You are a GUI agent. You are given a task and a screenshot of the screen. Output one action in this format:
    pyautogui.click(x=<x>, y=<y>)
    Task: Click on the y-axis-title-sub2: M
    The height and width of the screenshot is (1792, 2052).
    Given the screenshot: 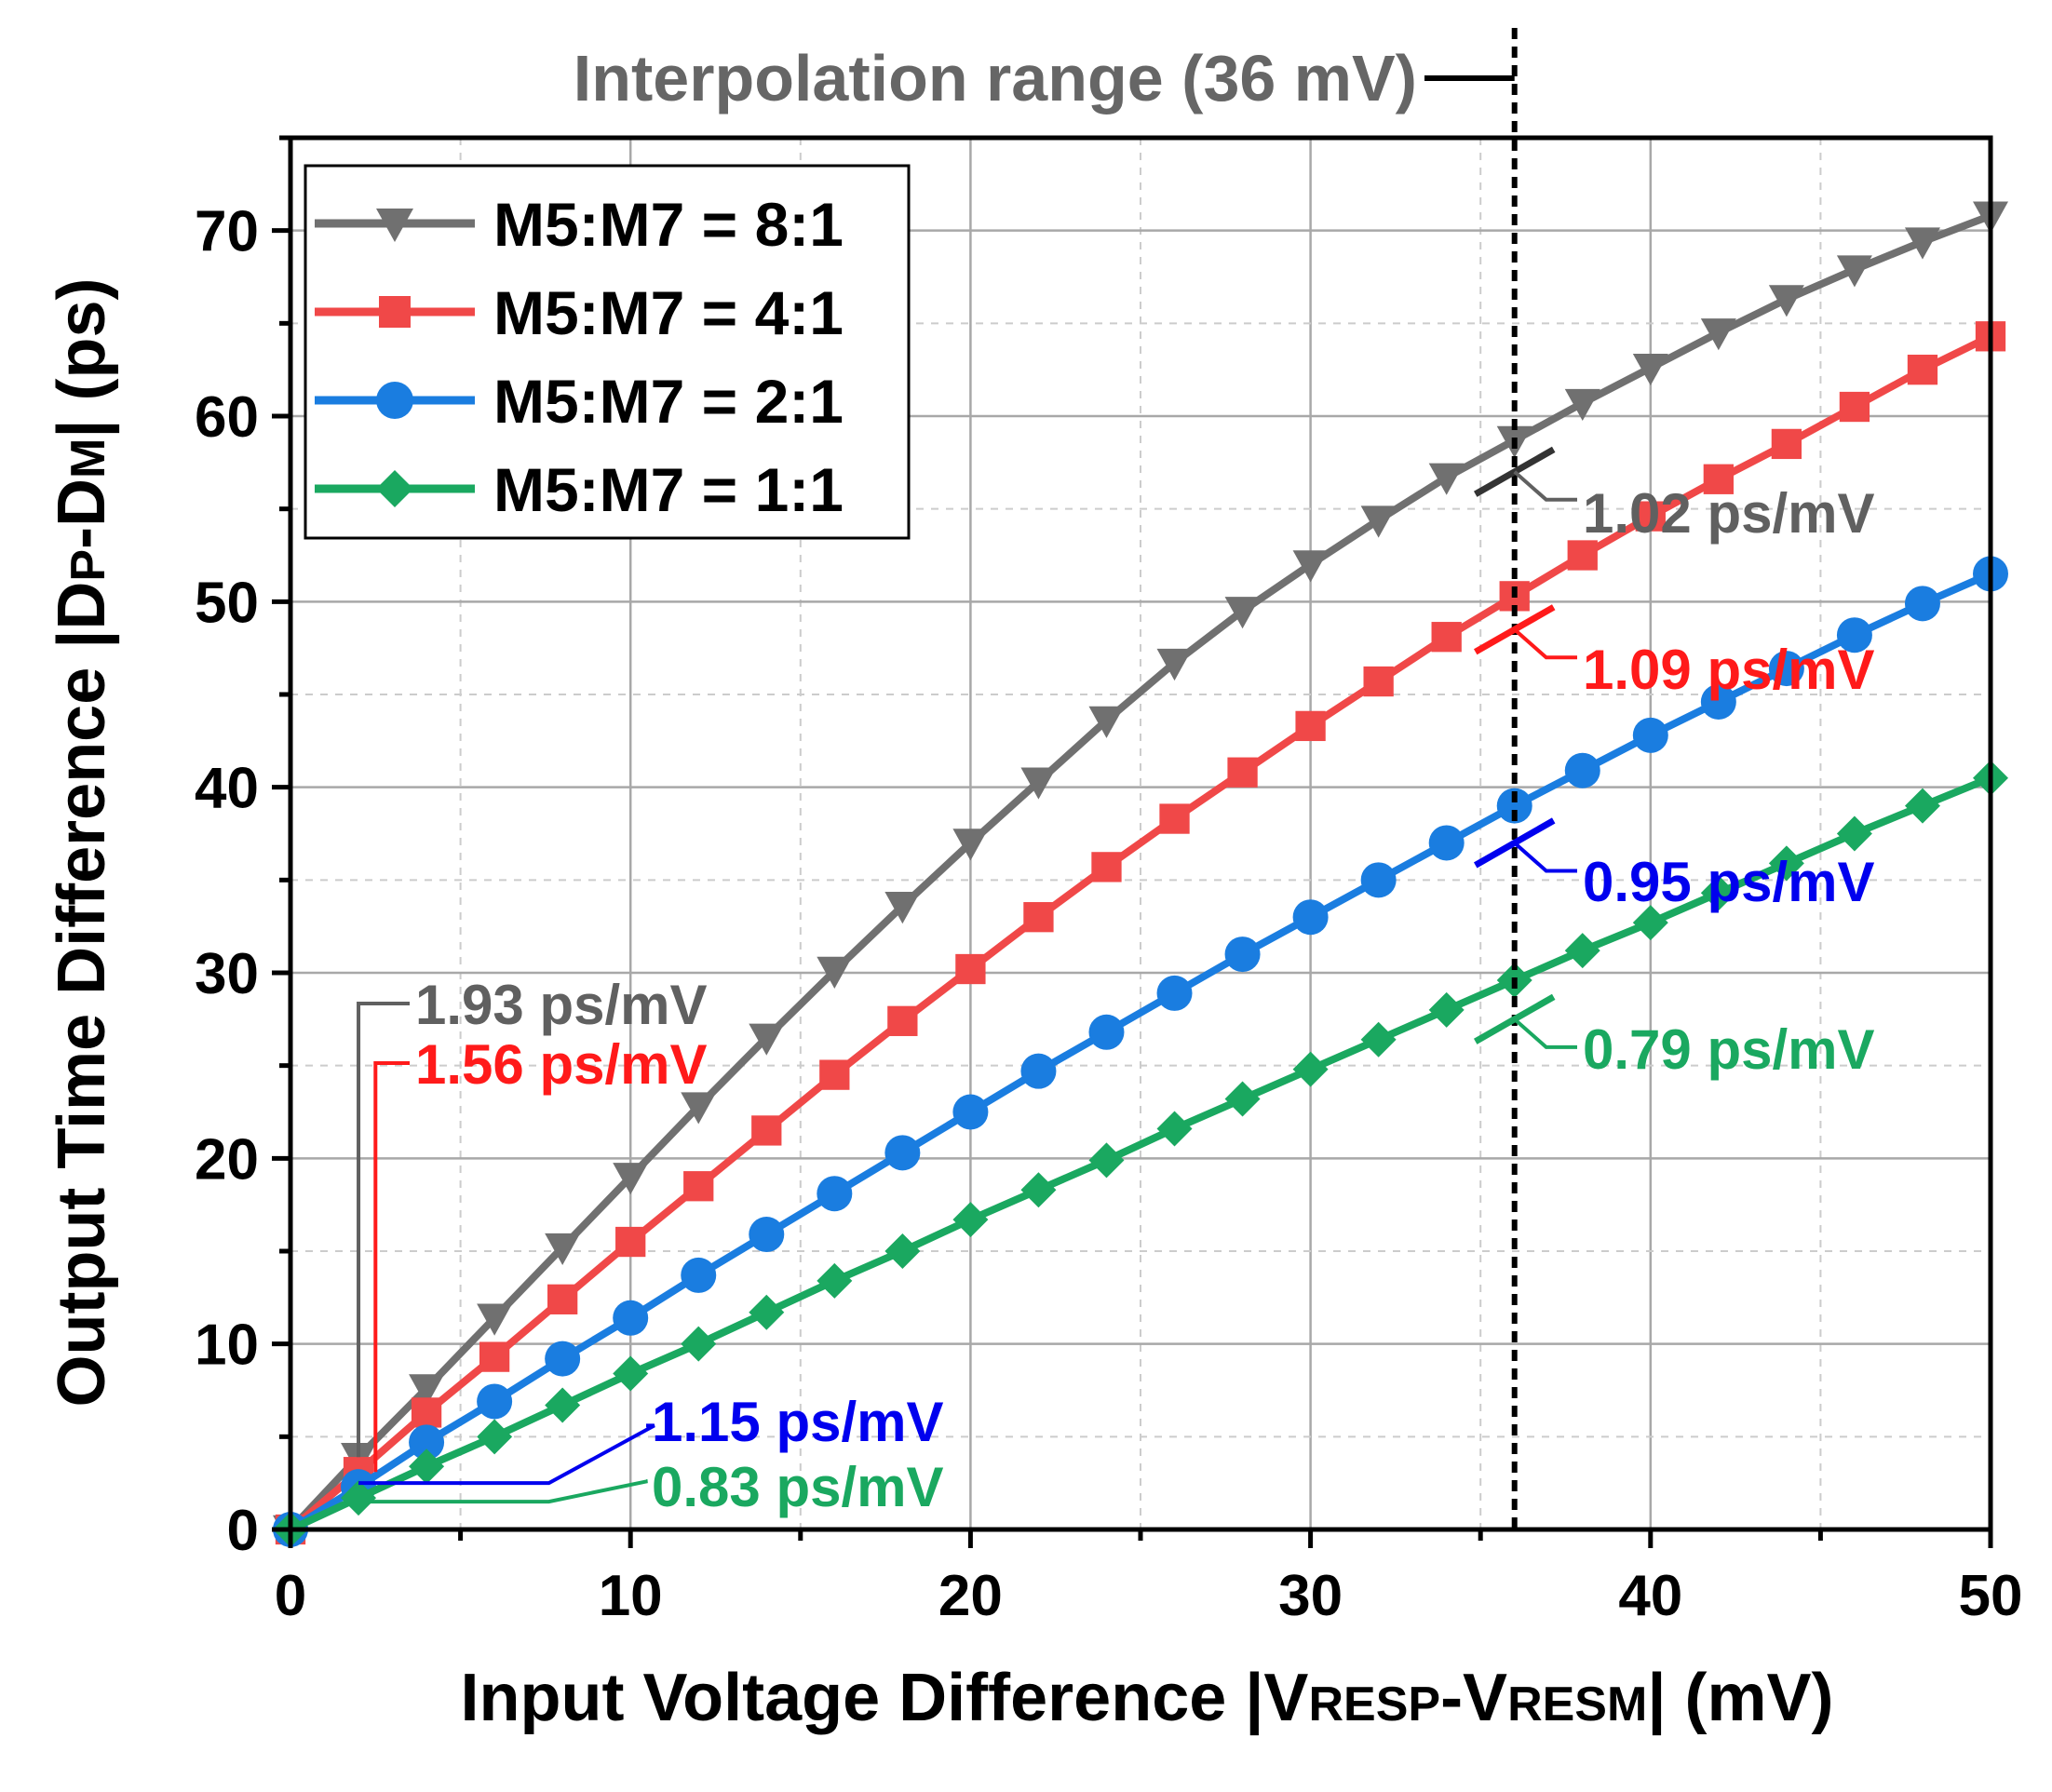 What is the action you would take?
    pyautogui.click(x=88, y=458)
    